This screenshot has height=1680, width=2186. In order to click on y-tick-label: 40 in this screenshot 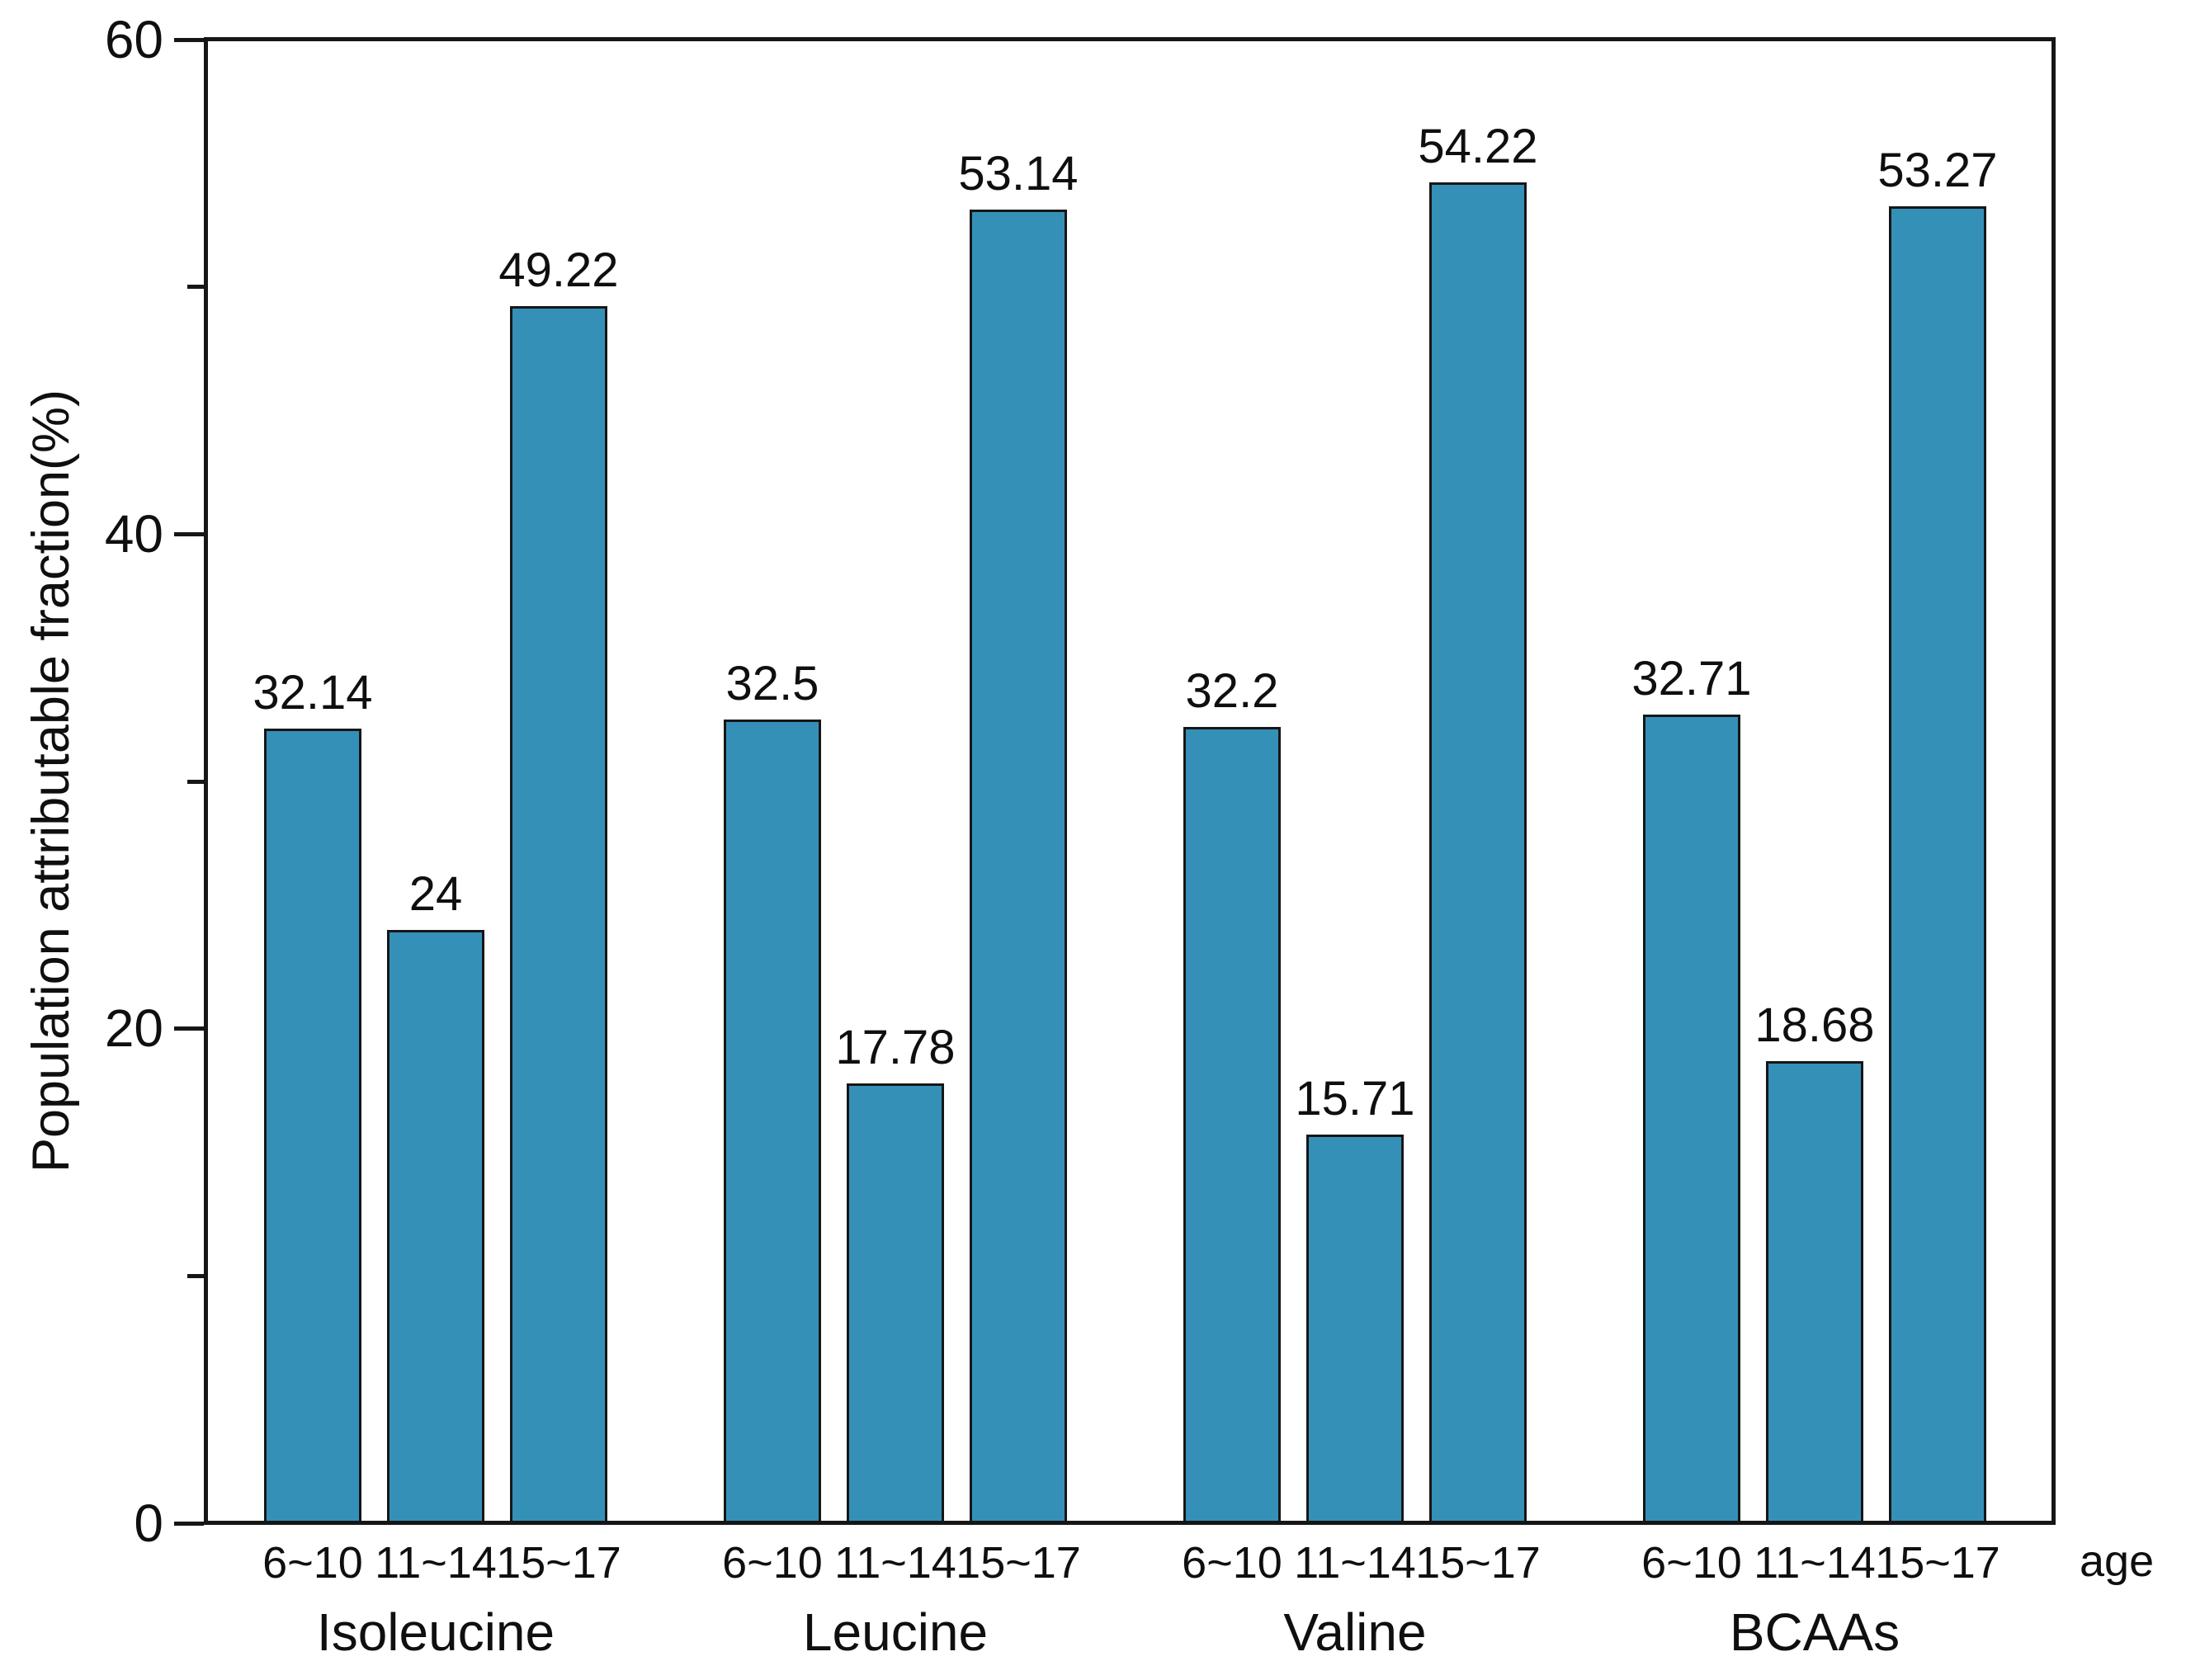, I will do `click(133, 534)`.